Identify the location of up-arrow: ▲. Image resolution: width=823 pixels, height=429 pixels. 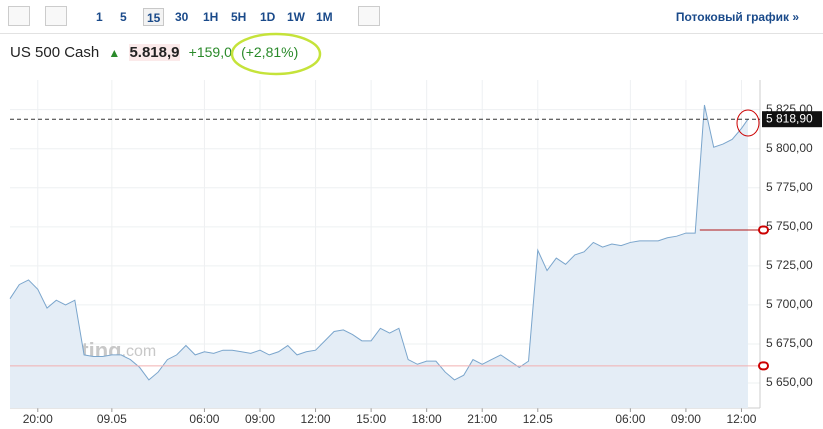
(114, 53).